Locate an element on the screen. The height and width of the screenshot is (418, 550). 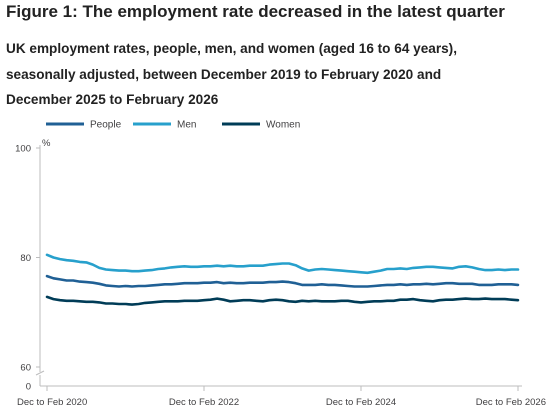
x-tick-label: Dec to Feb 2026 is located at coordinates (511, 402).